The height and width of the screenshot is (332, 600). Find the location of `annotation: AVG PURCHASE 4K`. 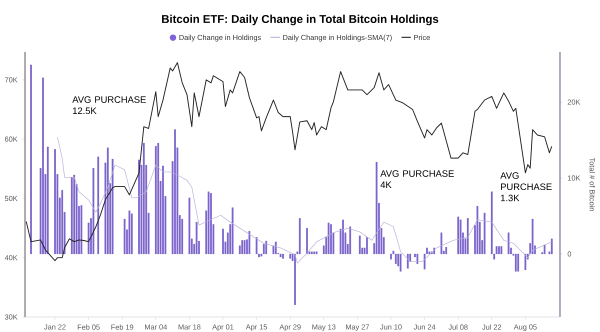

annotation: AVG PURCHASE 4K is located at coordinates (417, 179).